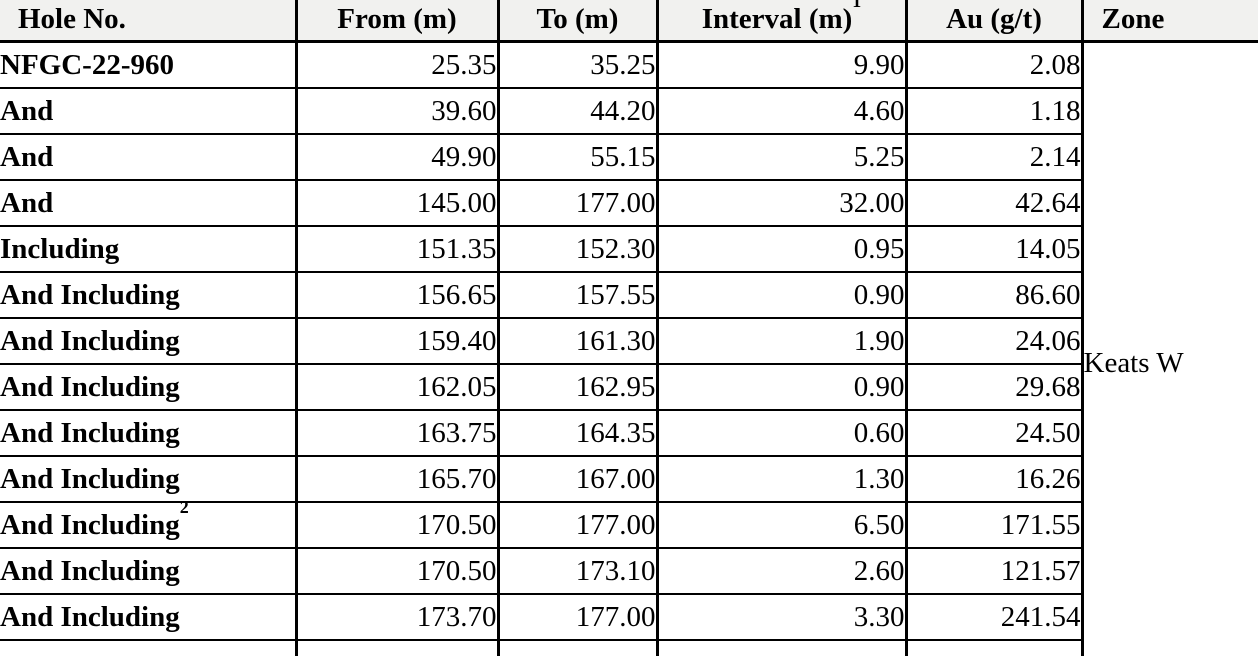  What do you see at coordinates (184, 509) in the screenshot?
I see `hole-footnote-marker: 2` at bounding box center [184, 509].